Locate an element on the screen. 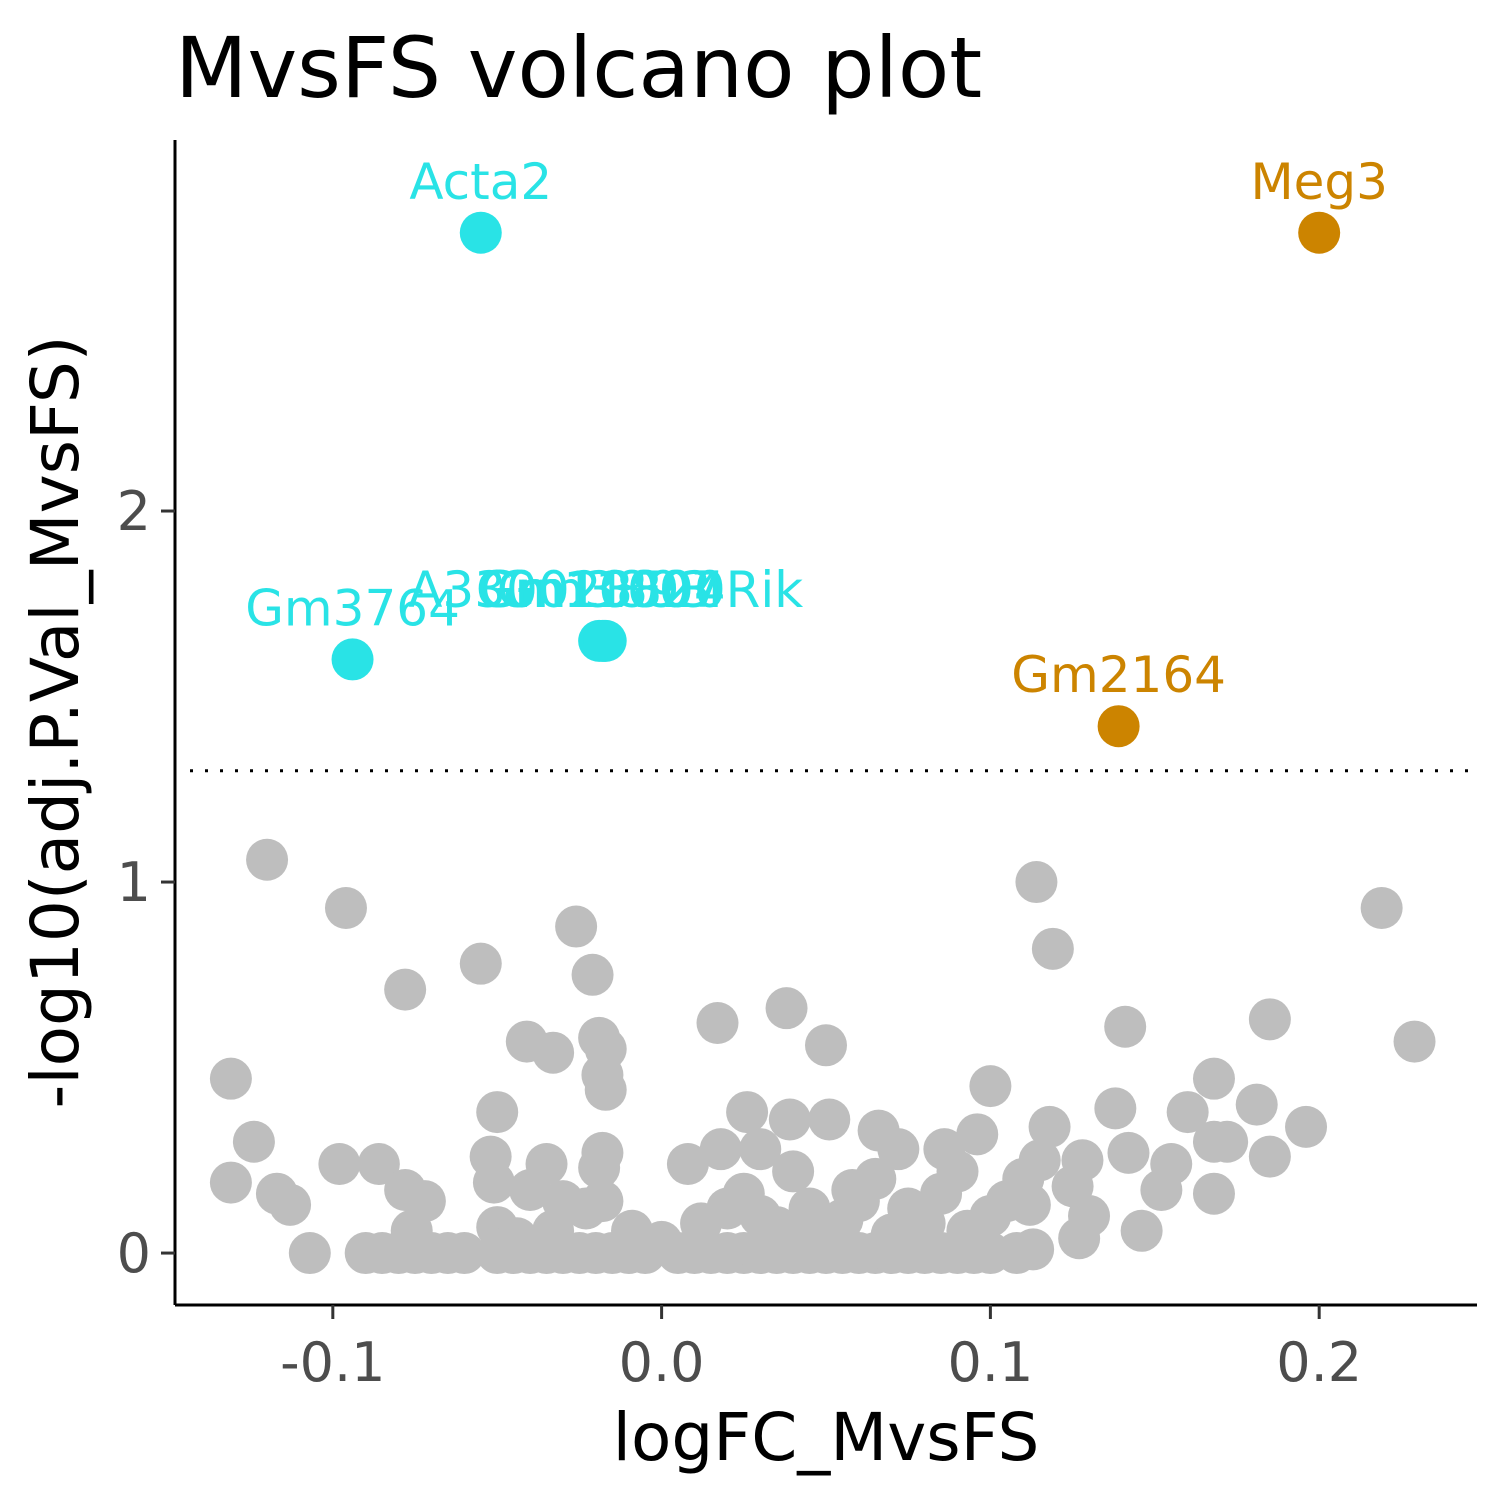 Image resolution: width=1500 pixels, height=1500 pixels. gene-label-gm10800: Gm10800 is located at coordinates (602, 590).